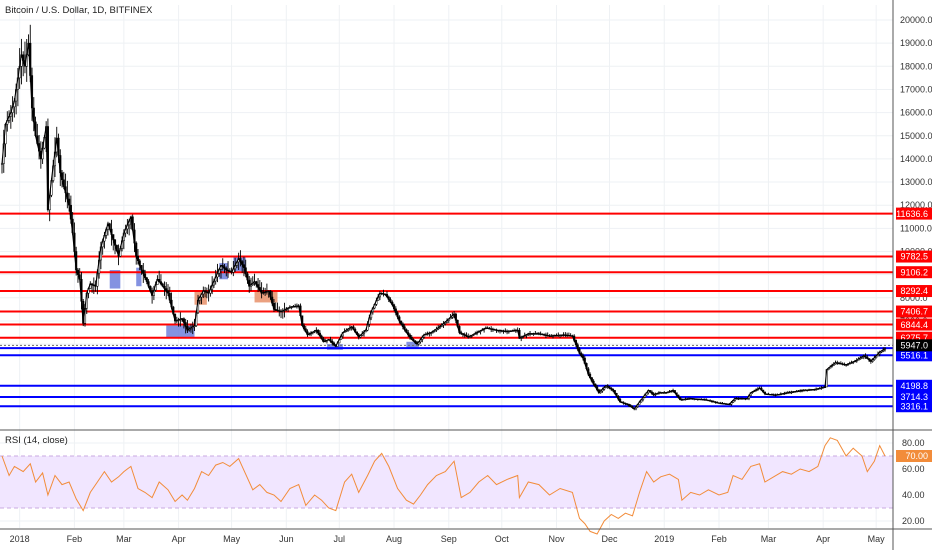 The image size is (932, 550). What do you see at coordinates (664, 539) in the screenshot?
I see `x-tick-label: 2019` at bounding box center [664, 539].